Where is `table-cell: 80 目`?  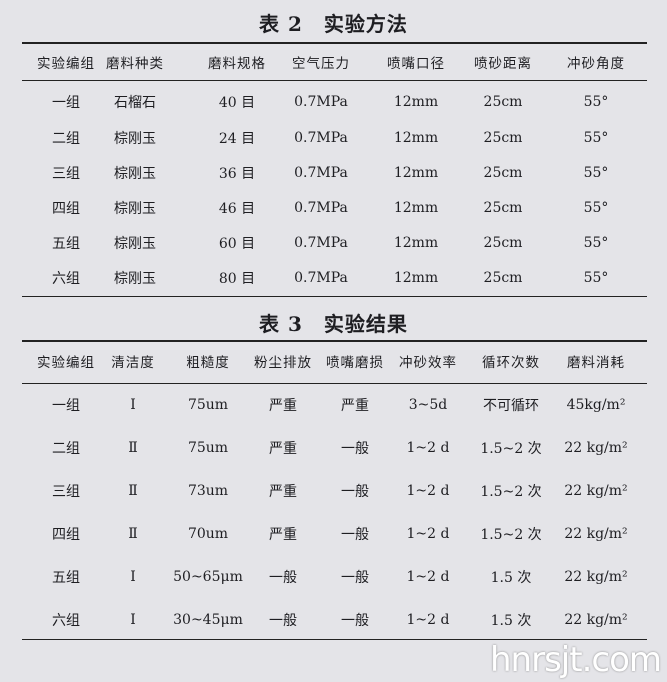
table-cell: 80 目 is located at coordinates (237, 279).